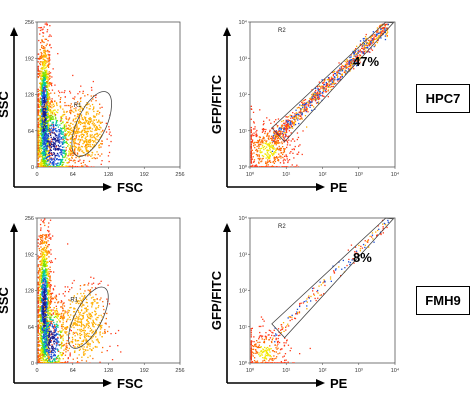 The image size is (474, 401). Describe the element at coordinates (366, 61) in the screenshot. I see `gate-percent: 47%` at that location.